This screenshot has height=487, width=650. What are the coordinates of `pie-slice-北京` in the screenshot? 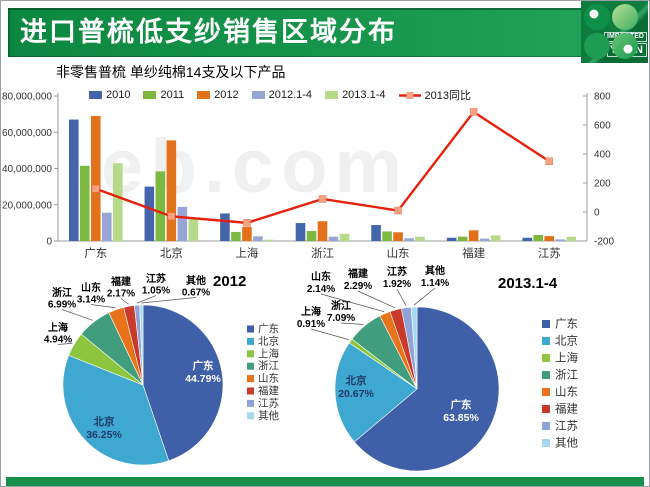 It's located at (116, 410).